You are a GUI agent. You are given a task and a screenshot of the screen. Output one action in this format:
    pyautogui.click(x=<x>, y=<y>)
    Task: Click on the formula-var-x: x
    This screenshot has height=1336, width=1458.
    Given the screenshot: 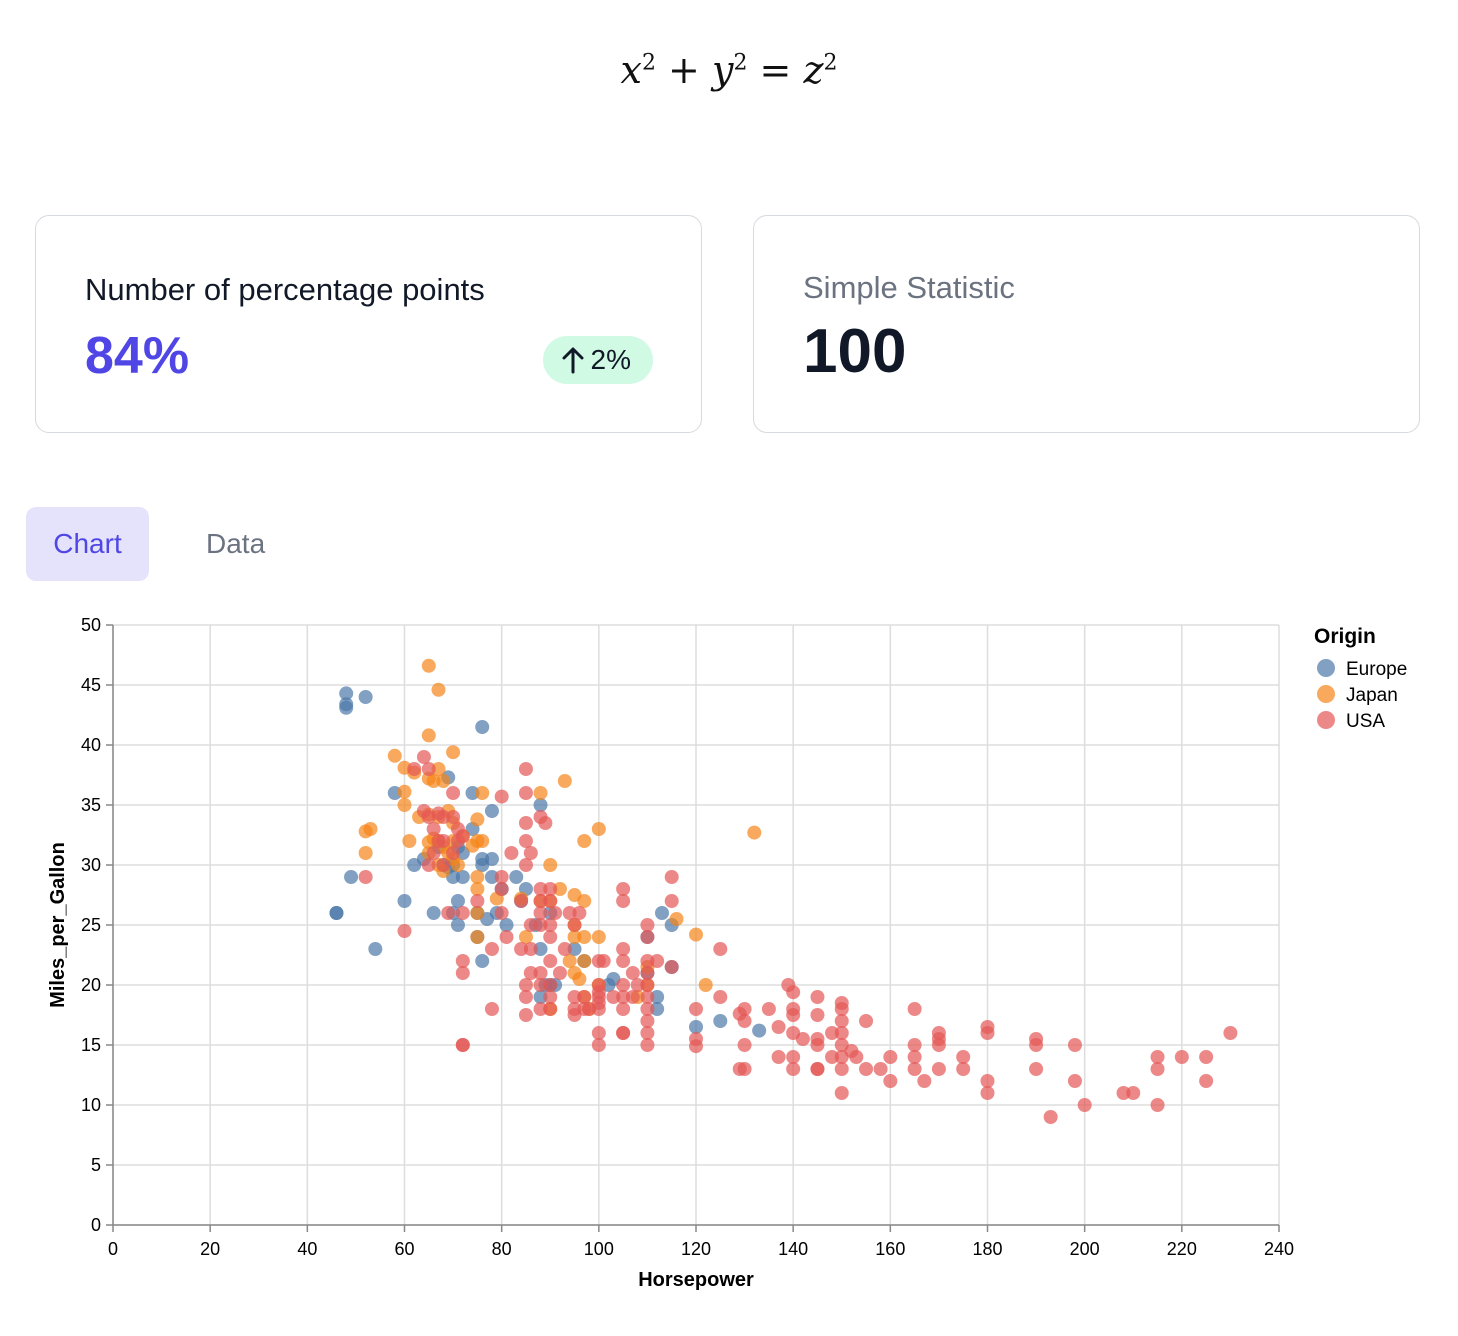 What is the action you would take?
    pyautogui.click(x=631, y=70)
    